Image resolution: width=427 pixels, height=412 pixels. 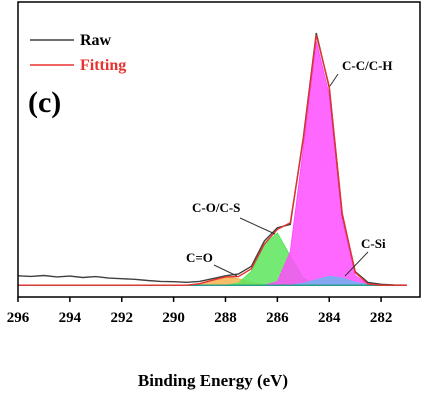 What do you see at coordinates (213, 380) in the screenshot?
I see `x-axis-label: Binding Energy (eV)` at bounding box center [213, 380].